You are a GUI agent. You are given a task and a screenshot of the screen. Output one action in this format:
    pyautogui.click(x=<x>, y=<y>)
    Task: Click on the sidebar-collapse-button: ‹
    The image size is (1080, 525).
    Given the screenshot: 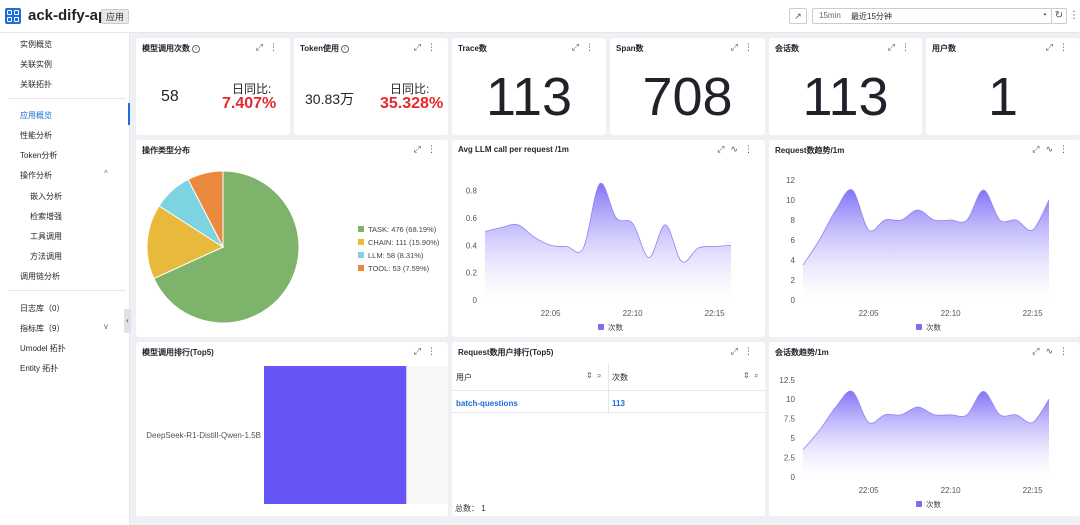 What is the action you would take?
    pyautogui.click(x=127, y=321)
    